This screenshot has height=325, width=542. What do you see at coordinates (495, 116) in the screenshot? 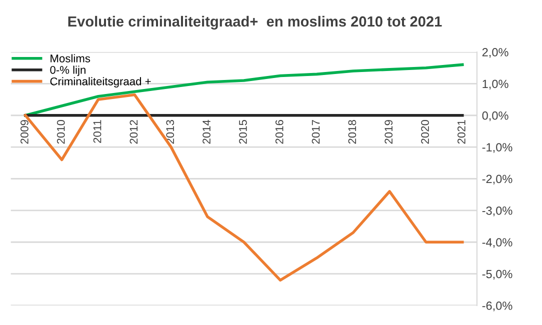
I see `y-tick-label: 0,0%` at bounding box center [495, 116].